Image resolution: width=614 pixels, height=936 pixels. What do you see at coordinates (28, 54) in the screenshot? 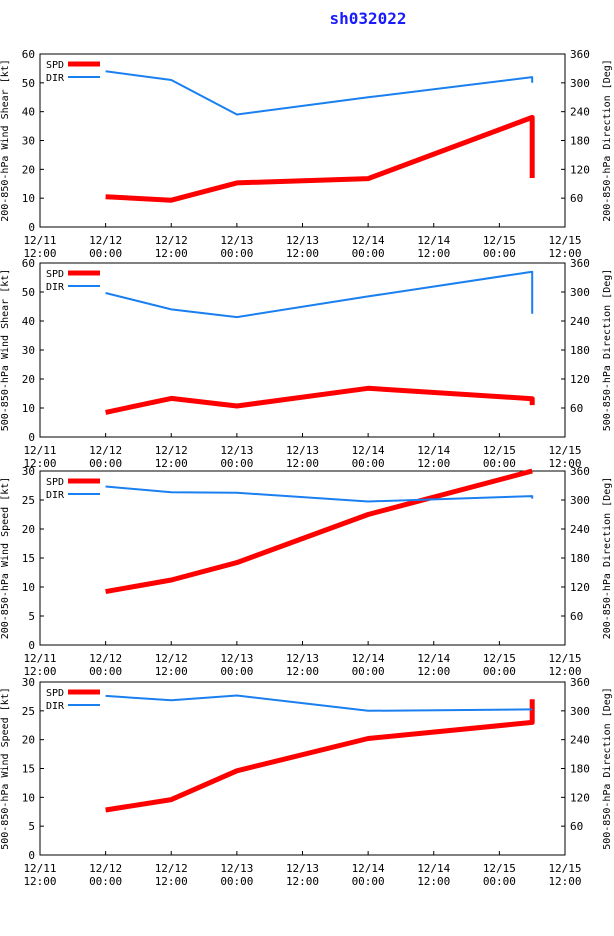
I see `y-tick-label: 60` at bounding box center [28, 54].